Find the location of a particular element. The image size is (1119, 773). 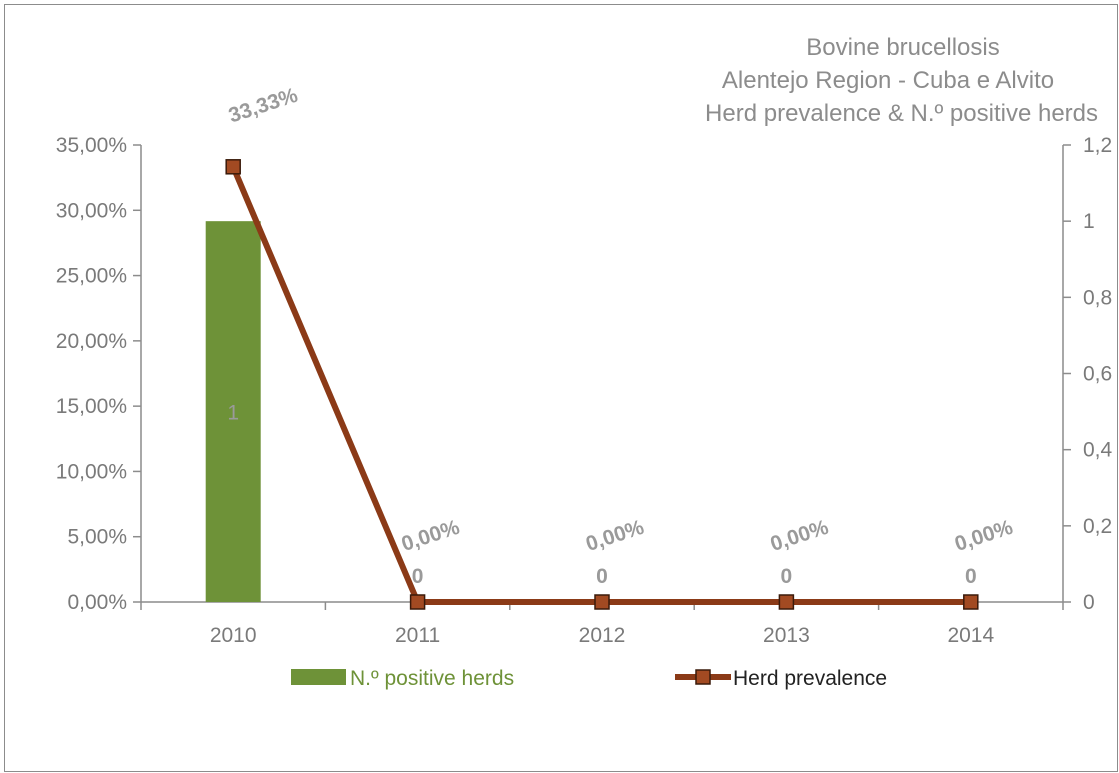

x-axis-tick-label: 2011 is located at coordinates (417, 635).